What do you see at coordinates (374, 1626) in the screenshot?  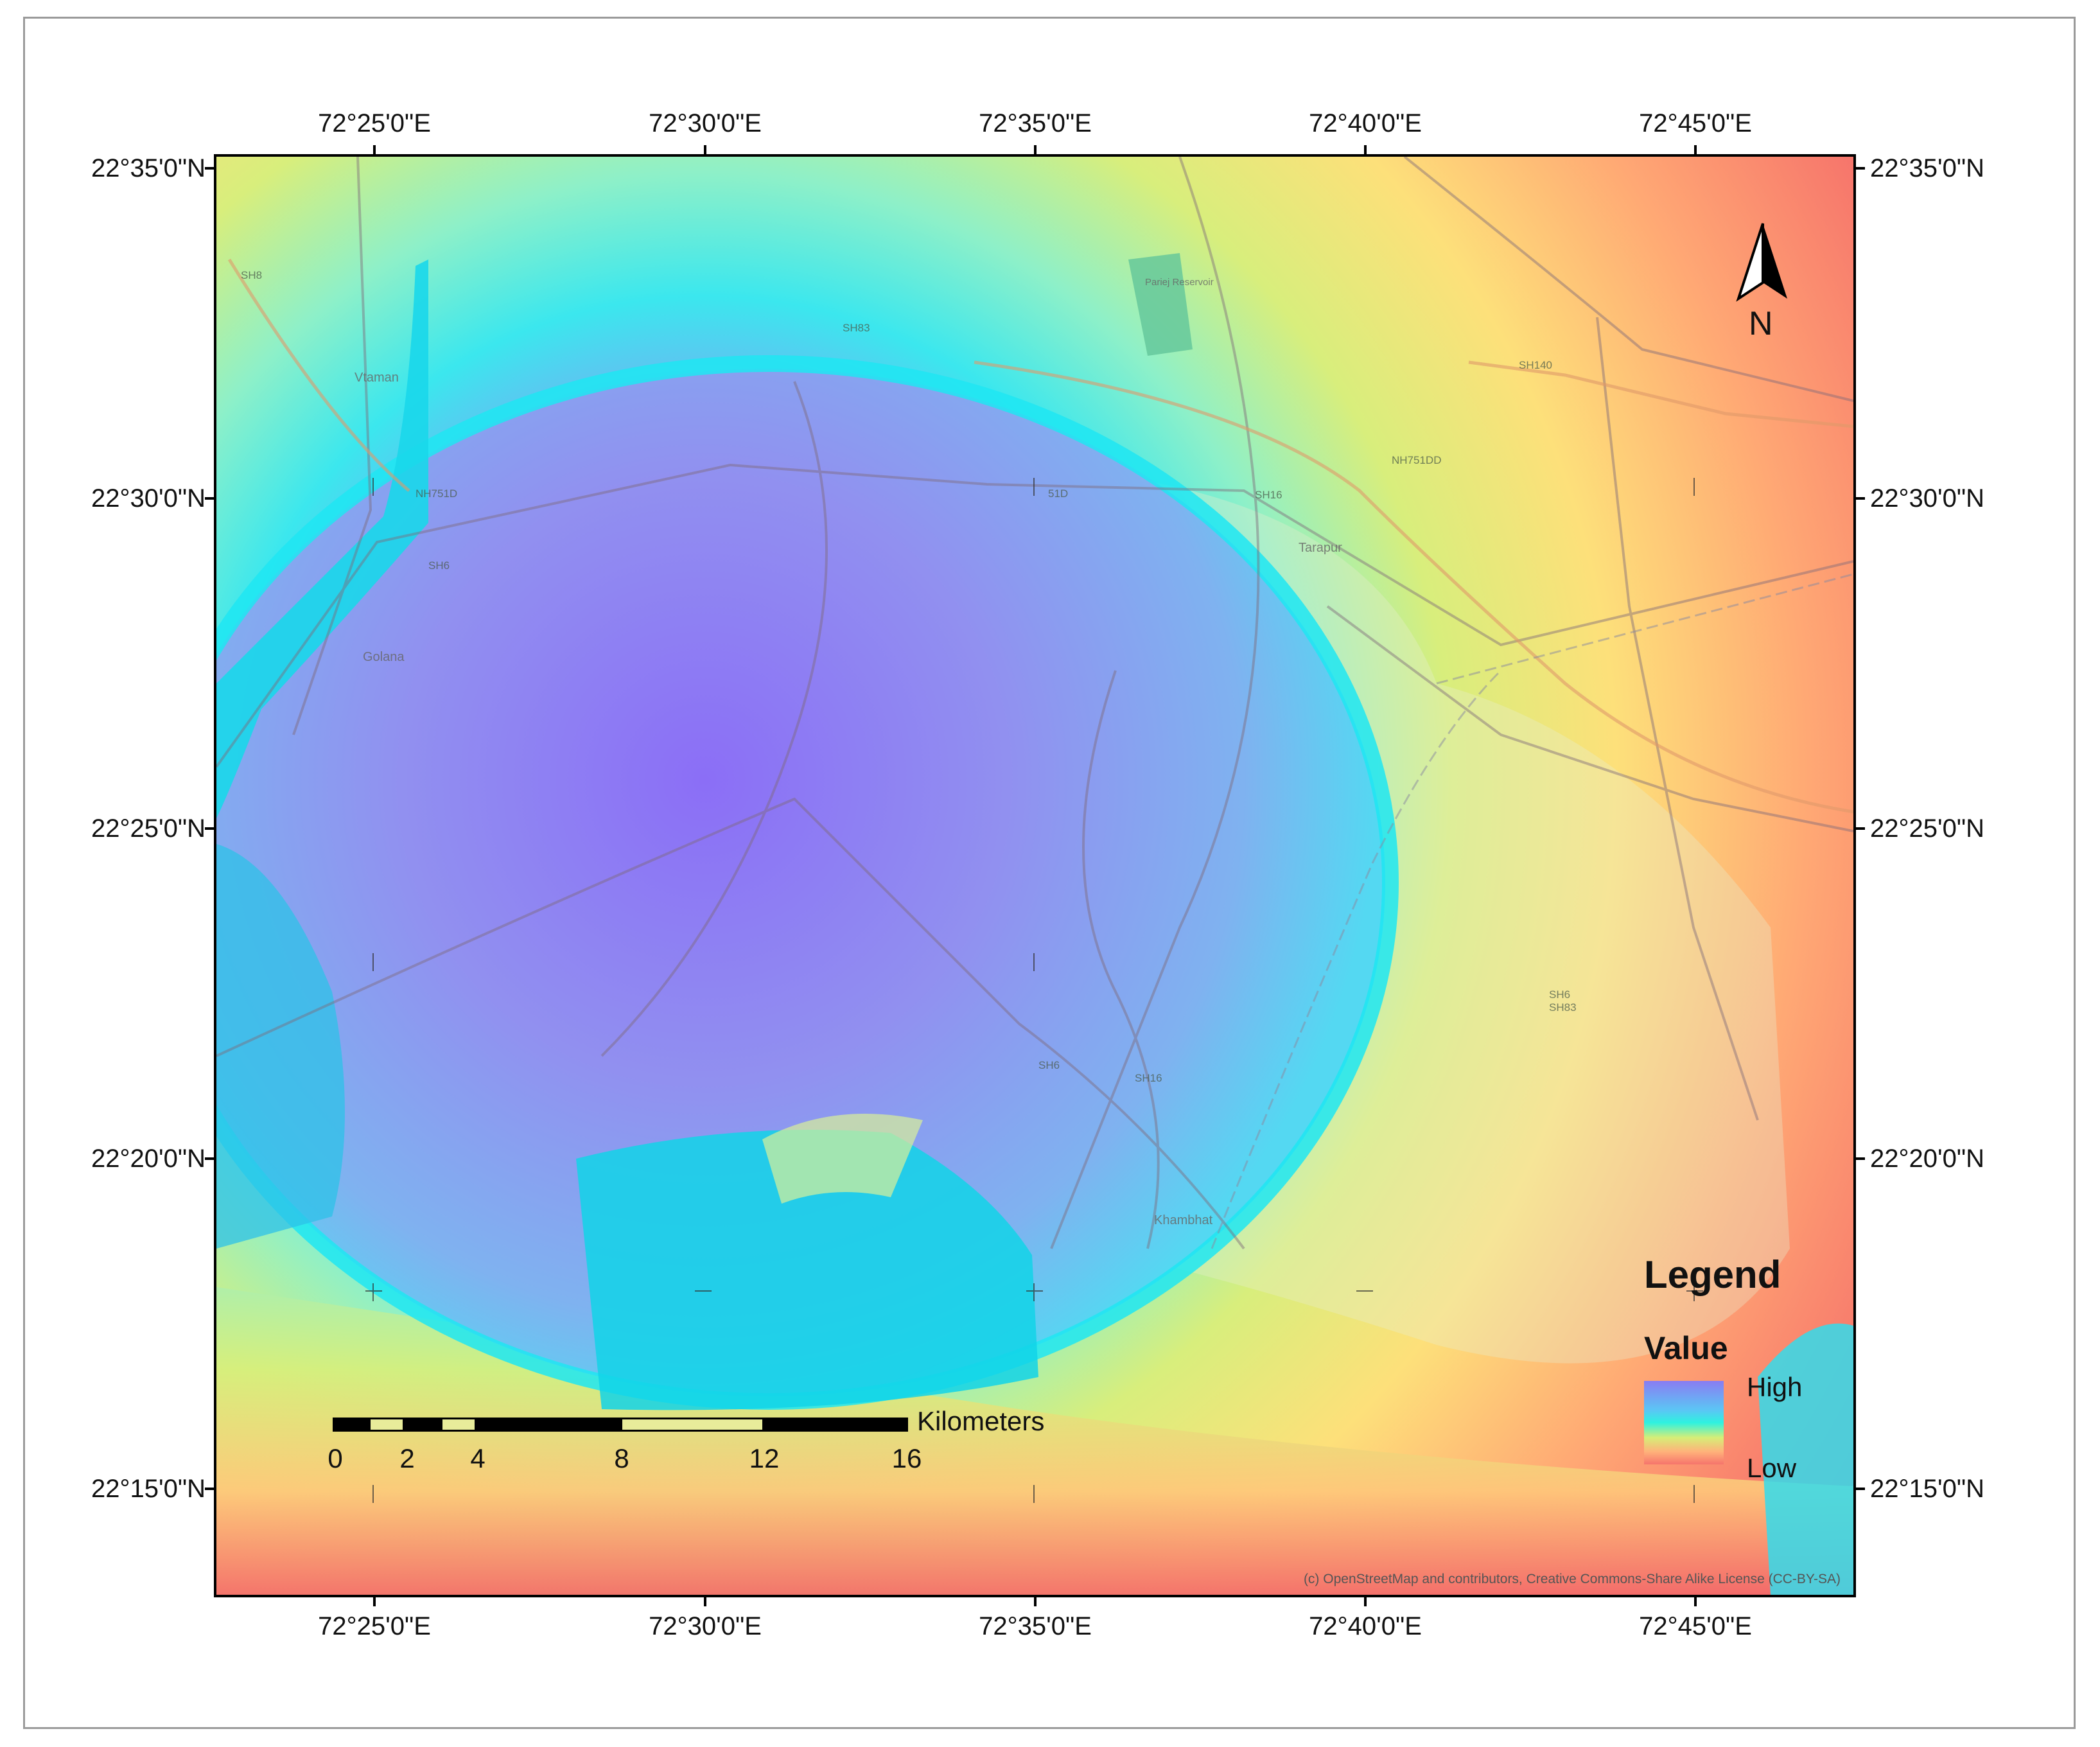 I see `lon-label-bottom: 72°25'0"E` at bounding box center [374, 1626].